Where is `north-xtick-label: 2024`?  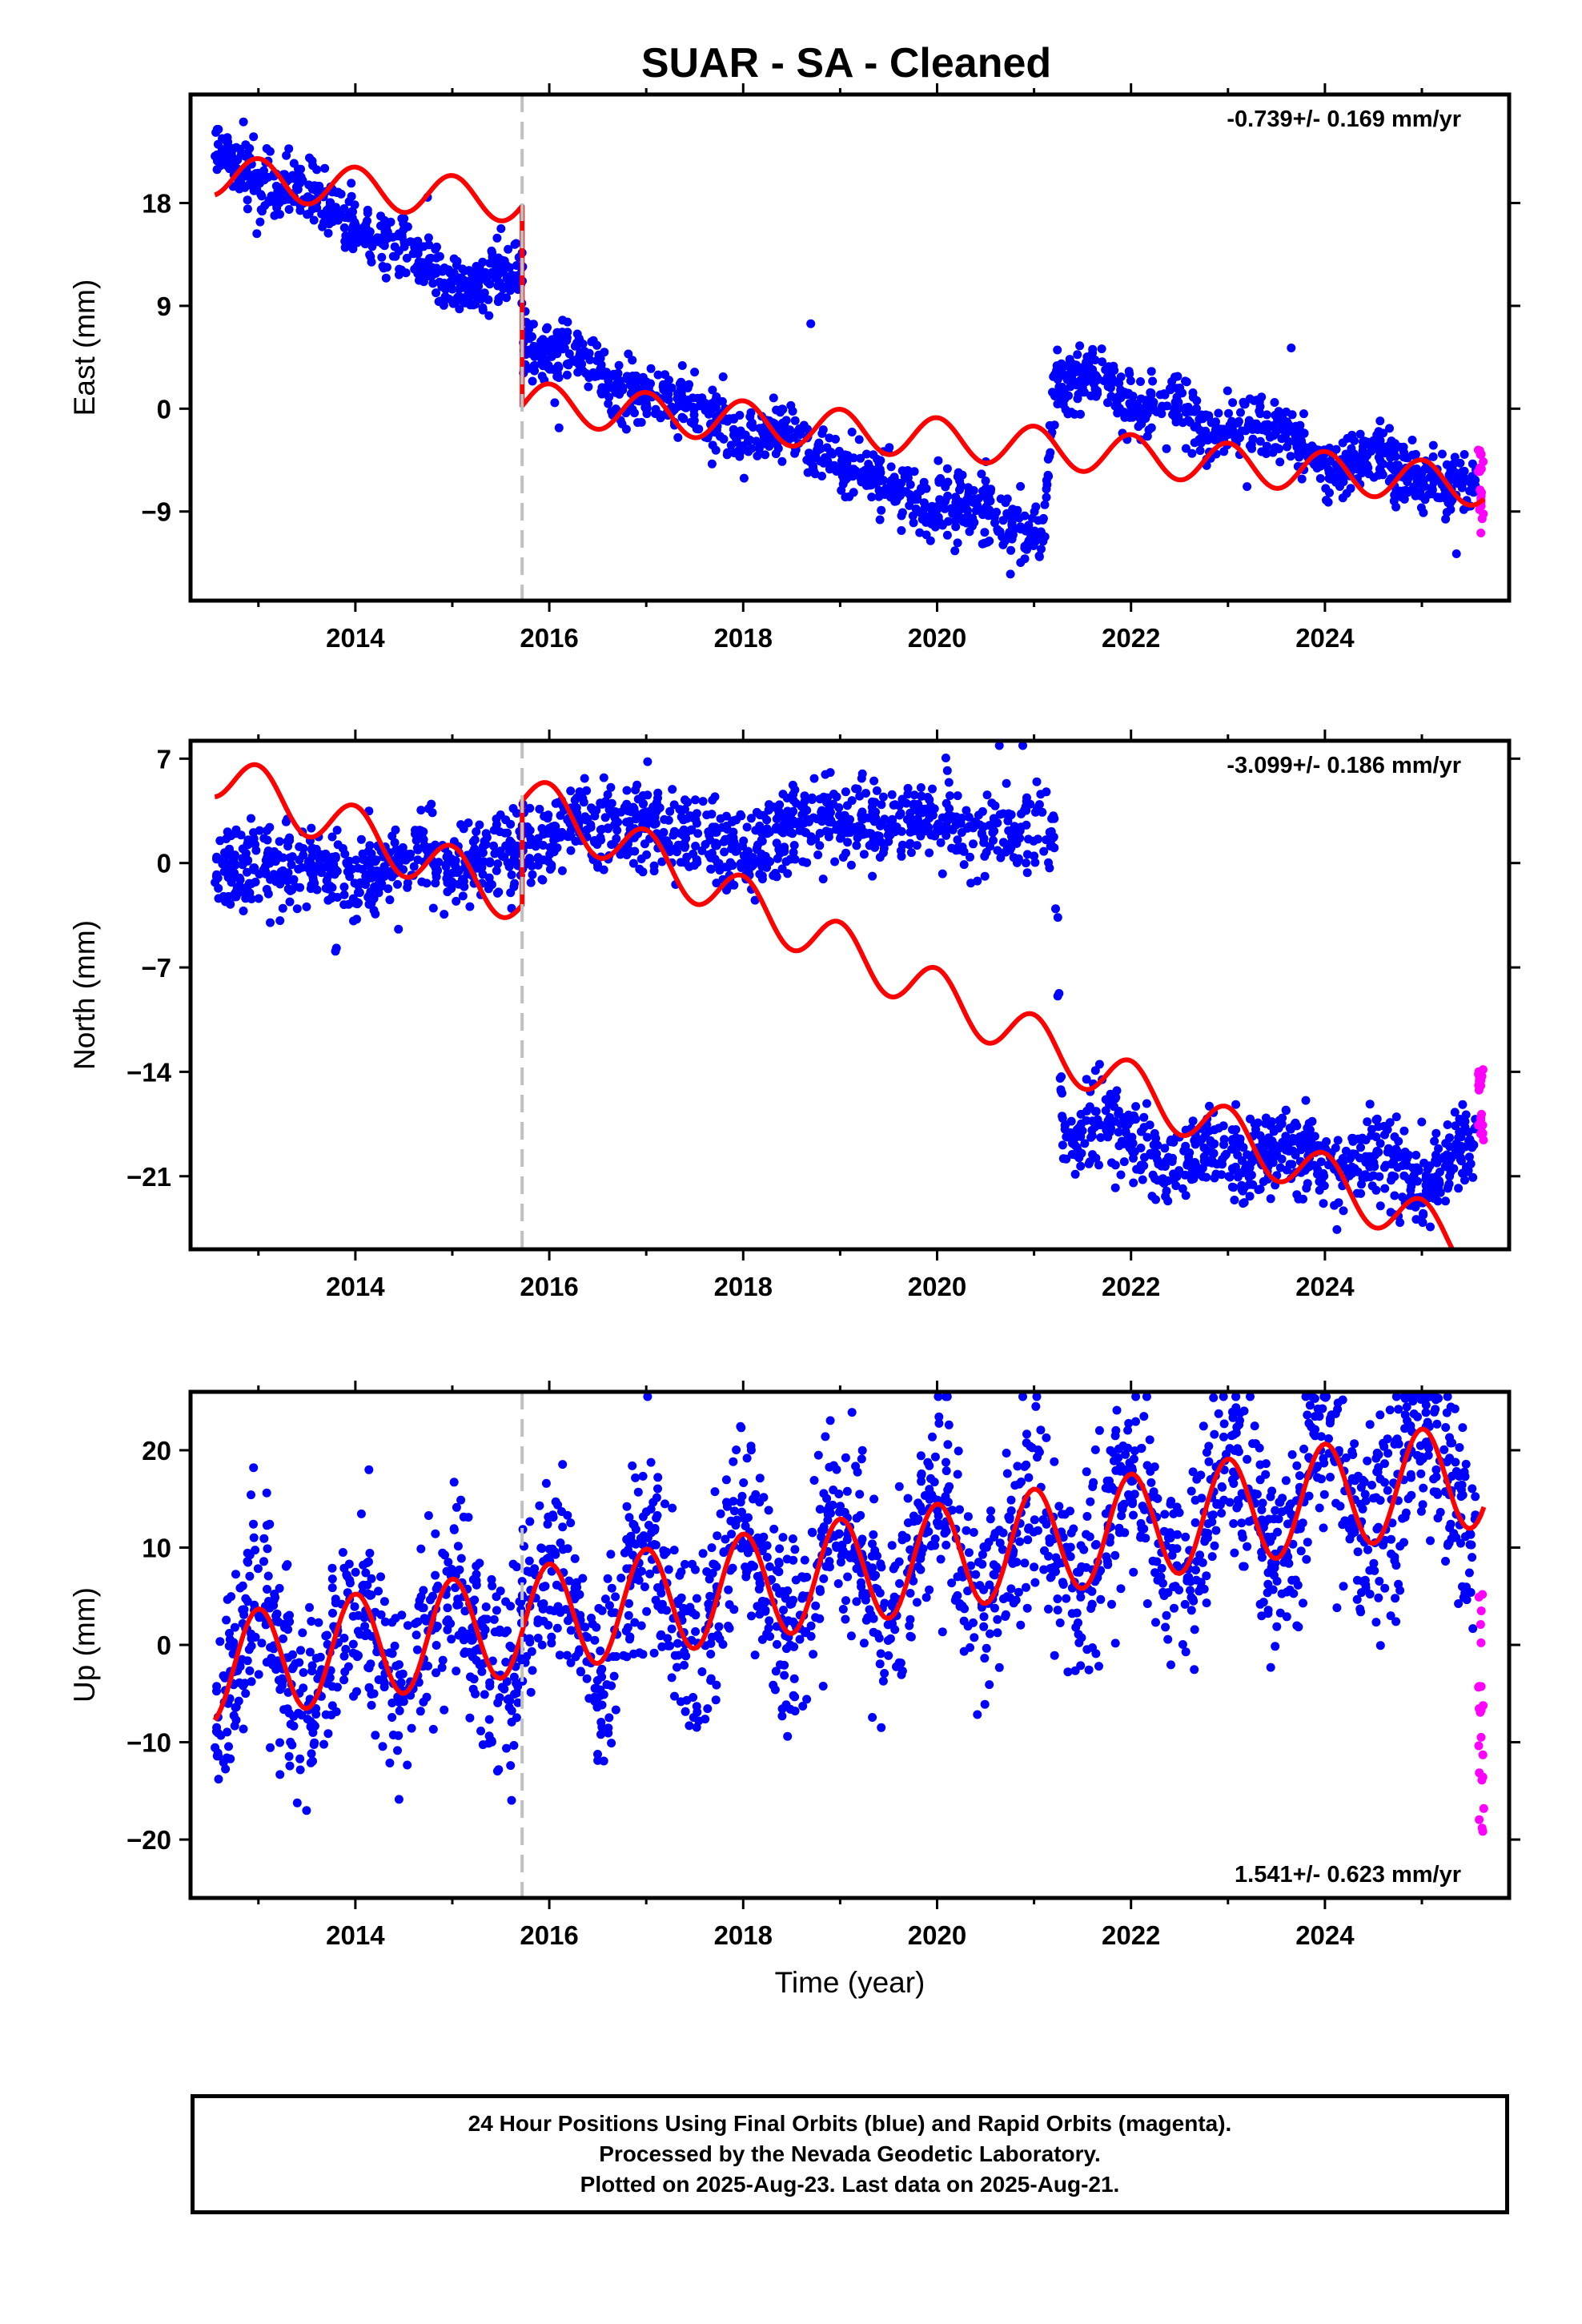 north-xtick-label: 2024 is located at coordinates (1325, 1286).